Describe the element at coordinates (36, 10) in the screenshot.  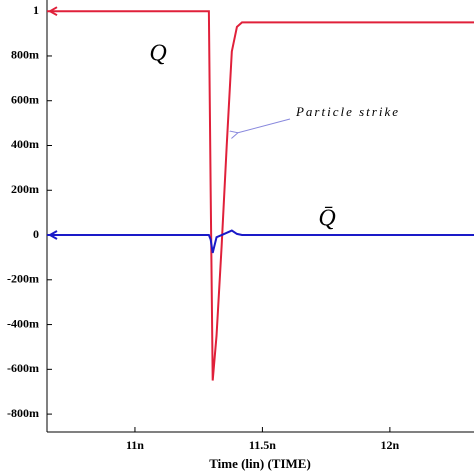
I see `y-tick-label: 1` at that location.